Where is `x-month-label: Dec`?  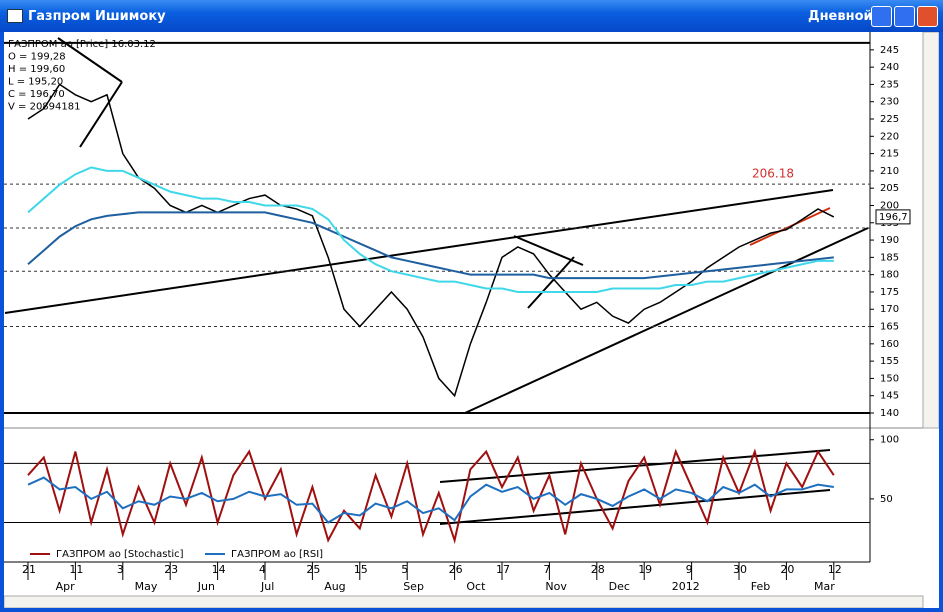
x-month-label: Dec is located at coordinates (619, 586).